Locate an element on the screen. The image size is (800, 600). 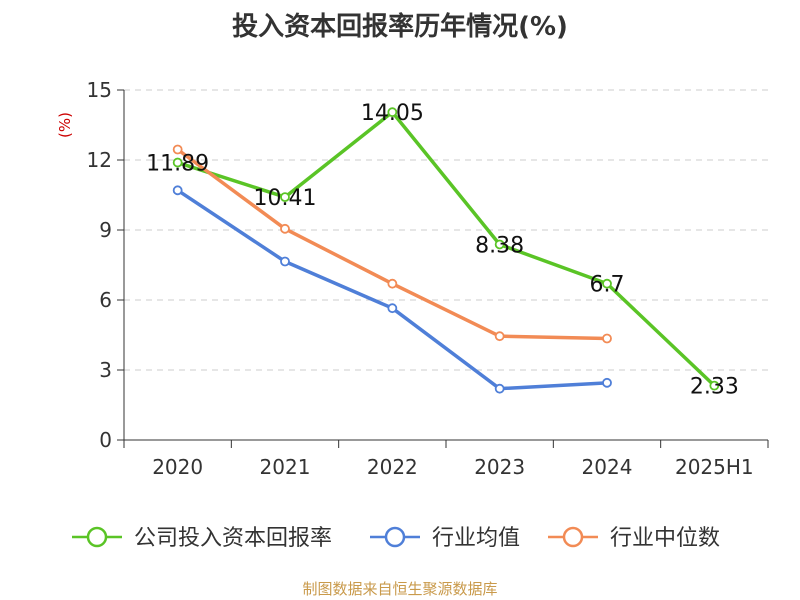
legend-label: 行业均值 is located at coordinates (476, 538).